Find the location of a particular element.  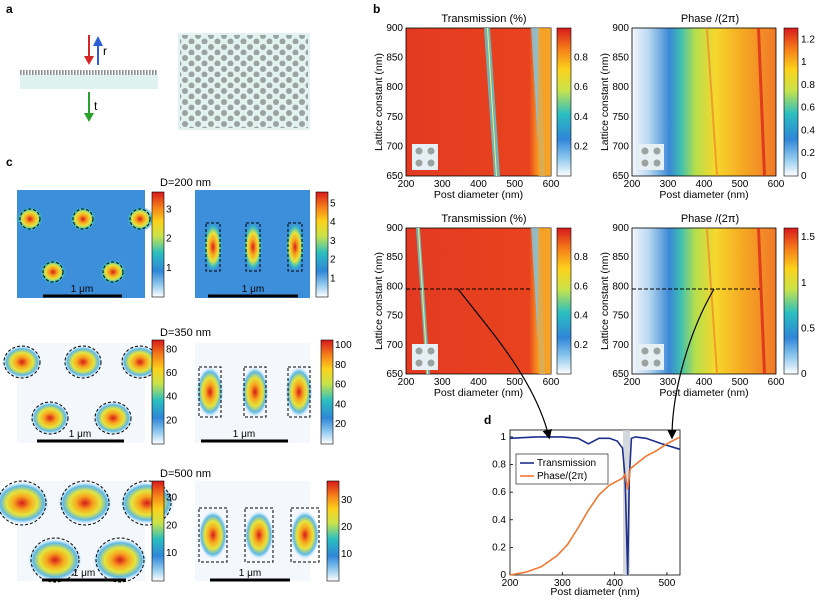

panel-label-c: c is located at coordinates (9, 162).